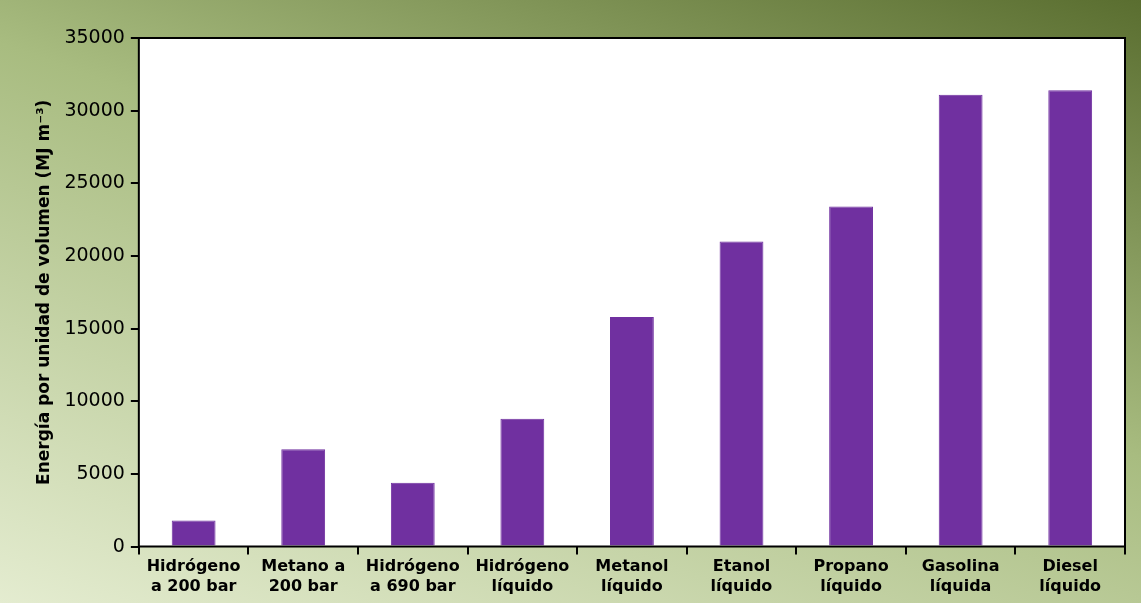 The height and width of the screenshot is (603, 1141). I want to click on y-axis-title: Energía por unidad de volumen (MJ m⁻³), so click(42, 292).